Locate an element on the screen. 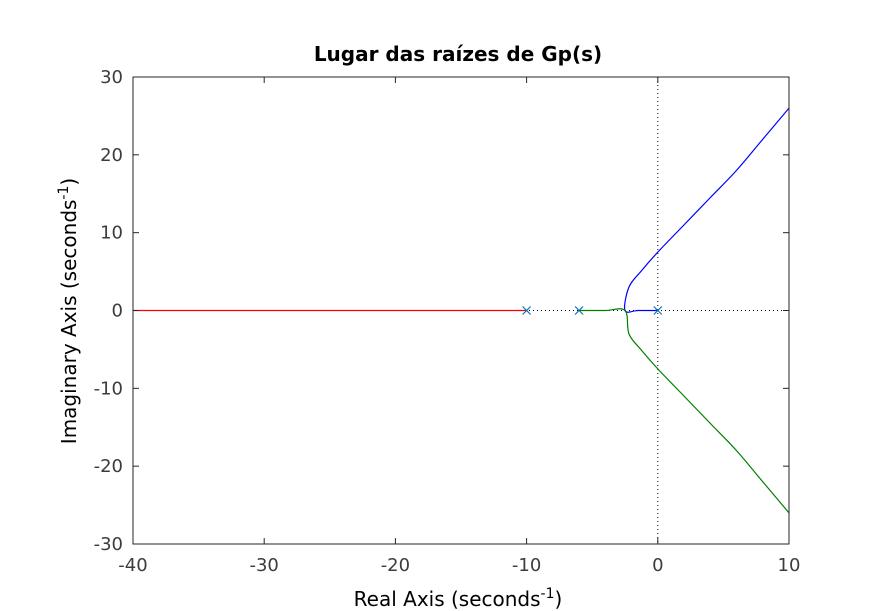 This screenshot has height=611, width=872. y-tick-label: 0 is located at coordinates (117, 311).